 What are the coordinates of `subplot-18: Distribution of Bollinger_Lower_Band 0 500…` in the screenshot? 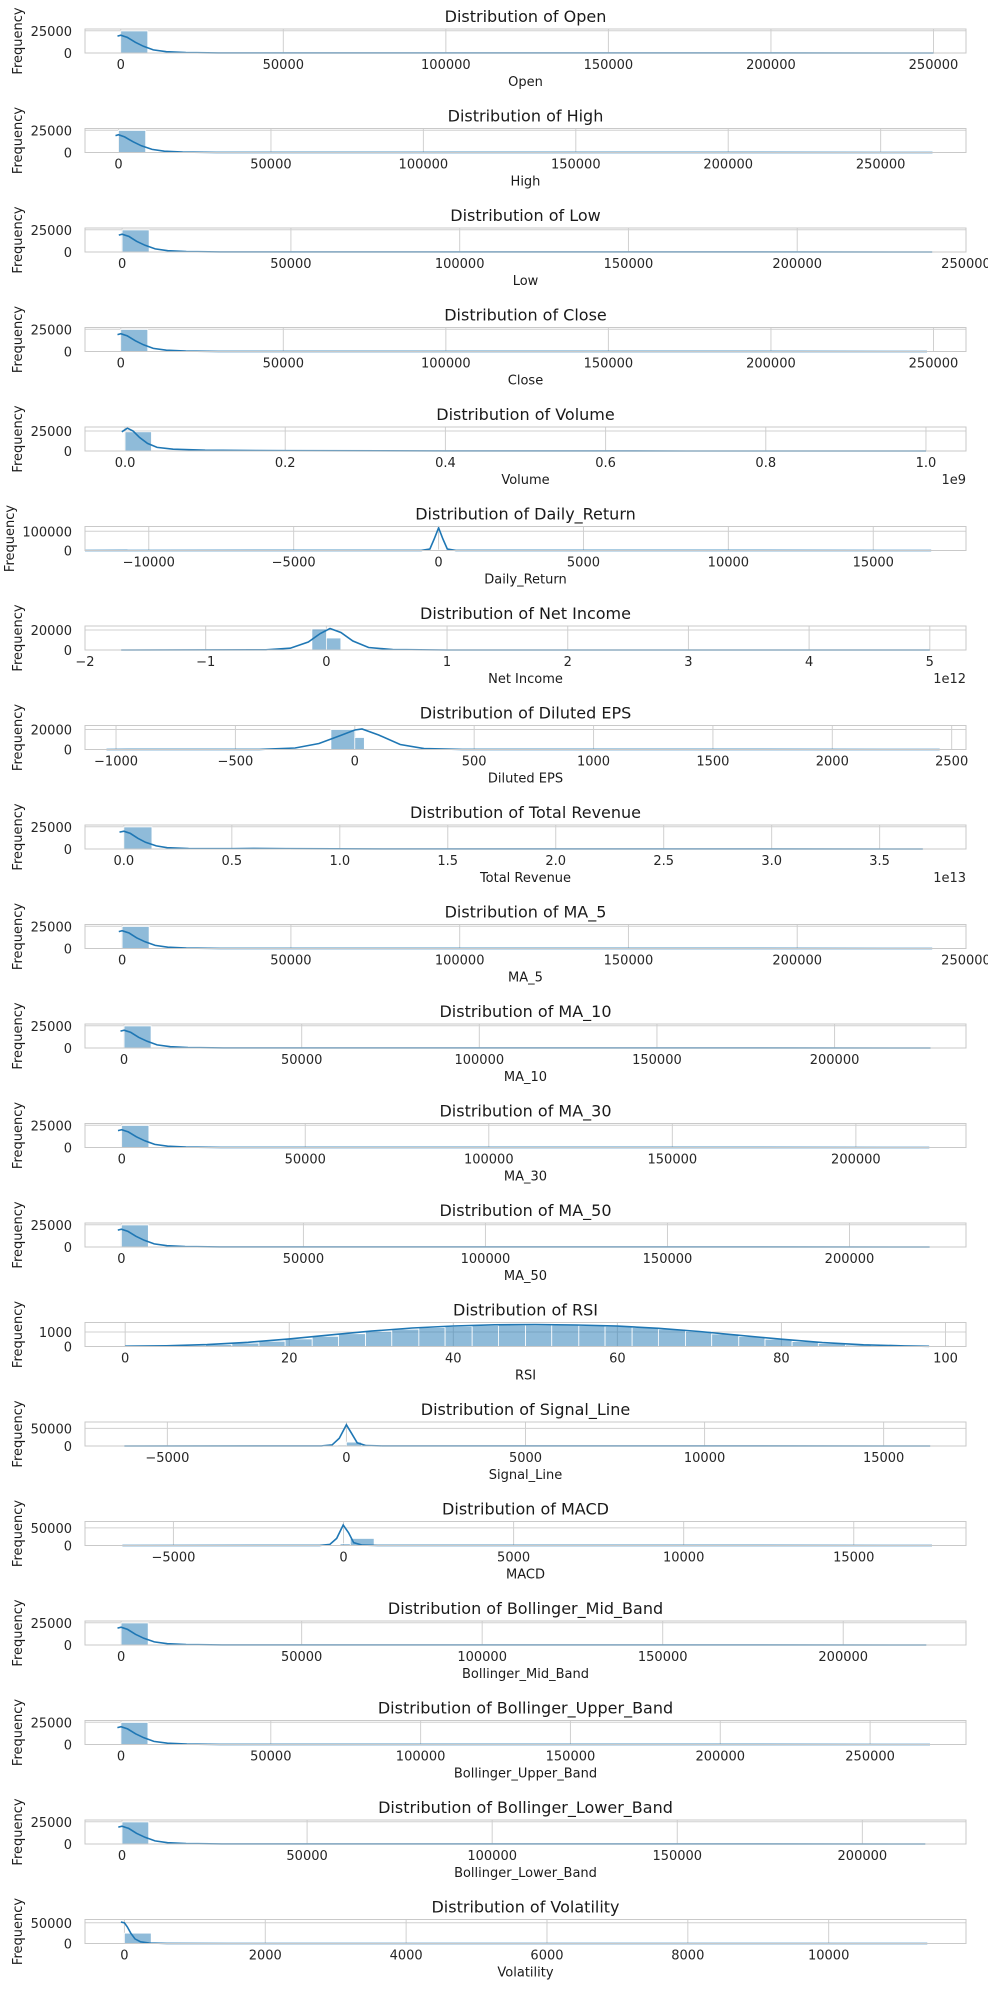 It's located at (489, 1839).